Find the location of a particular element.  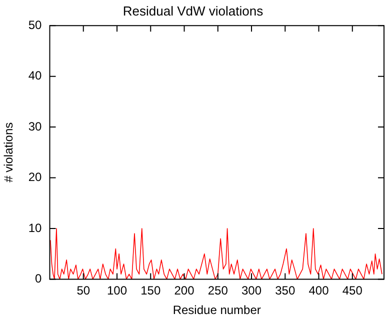

chart-title: Residual VdW violations is located at coordinates (193, 10).